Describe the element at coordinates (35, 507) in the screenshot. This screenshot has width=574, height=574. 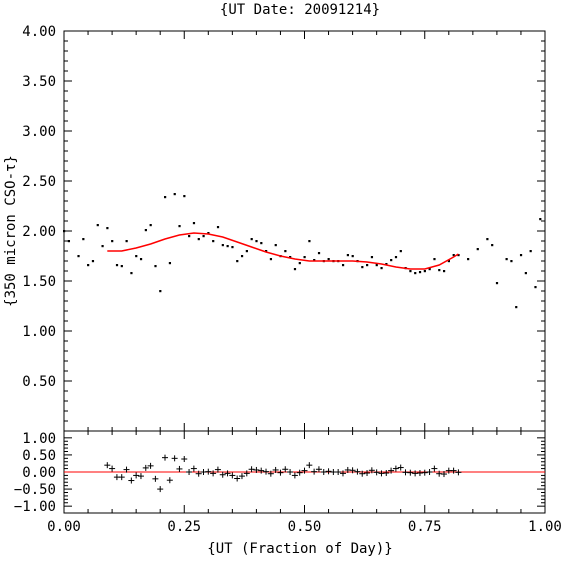
I see `residual-y-tick-label: −1.00` at that location.